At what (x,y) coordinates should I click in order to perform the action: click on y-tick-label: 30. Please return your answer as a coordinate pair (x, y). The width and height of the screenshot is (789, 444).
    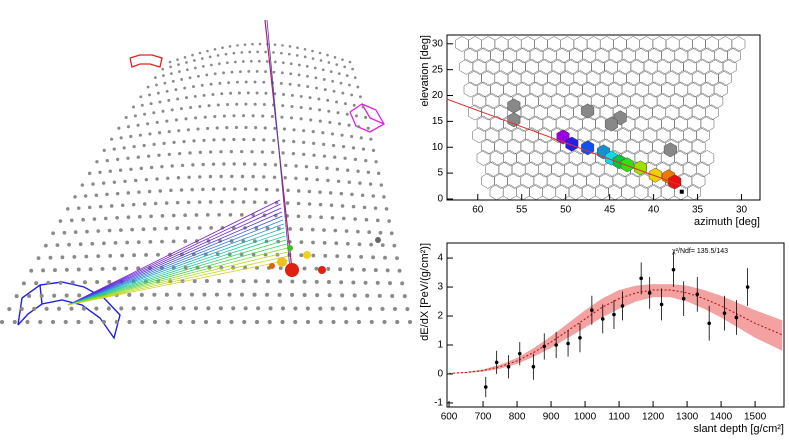
    Looking at the image, I should click on (438, 43).